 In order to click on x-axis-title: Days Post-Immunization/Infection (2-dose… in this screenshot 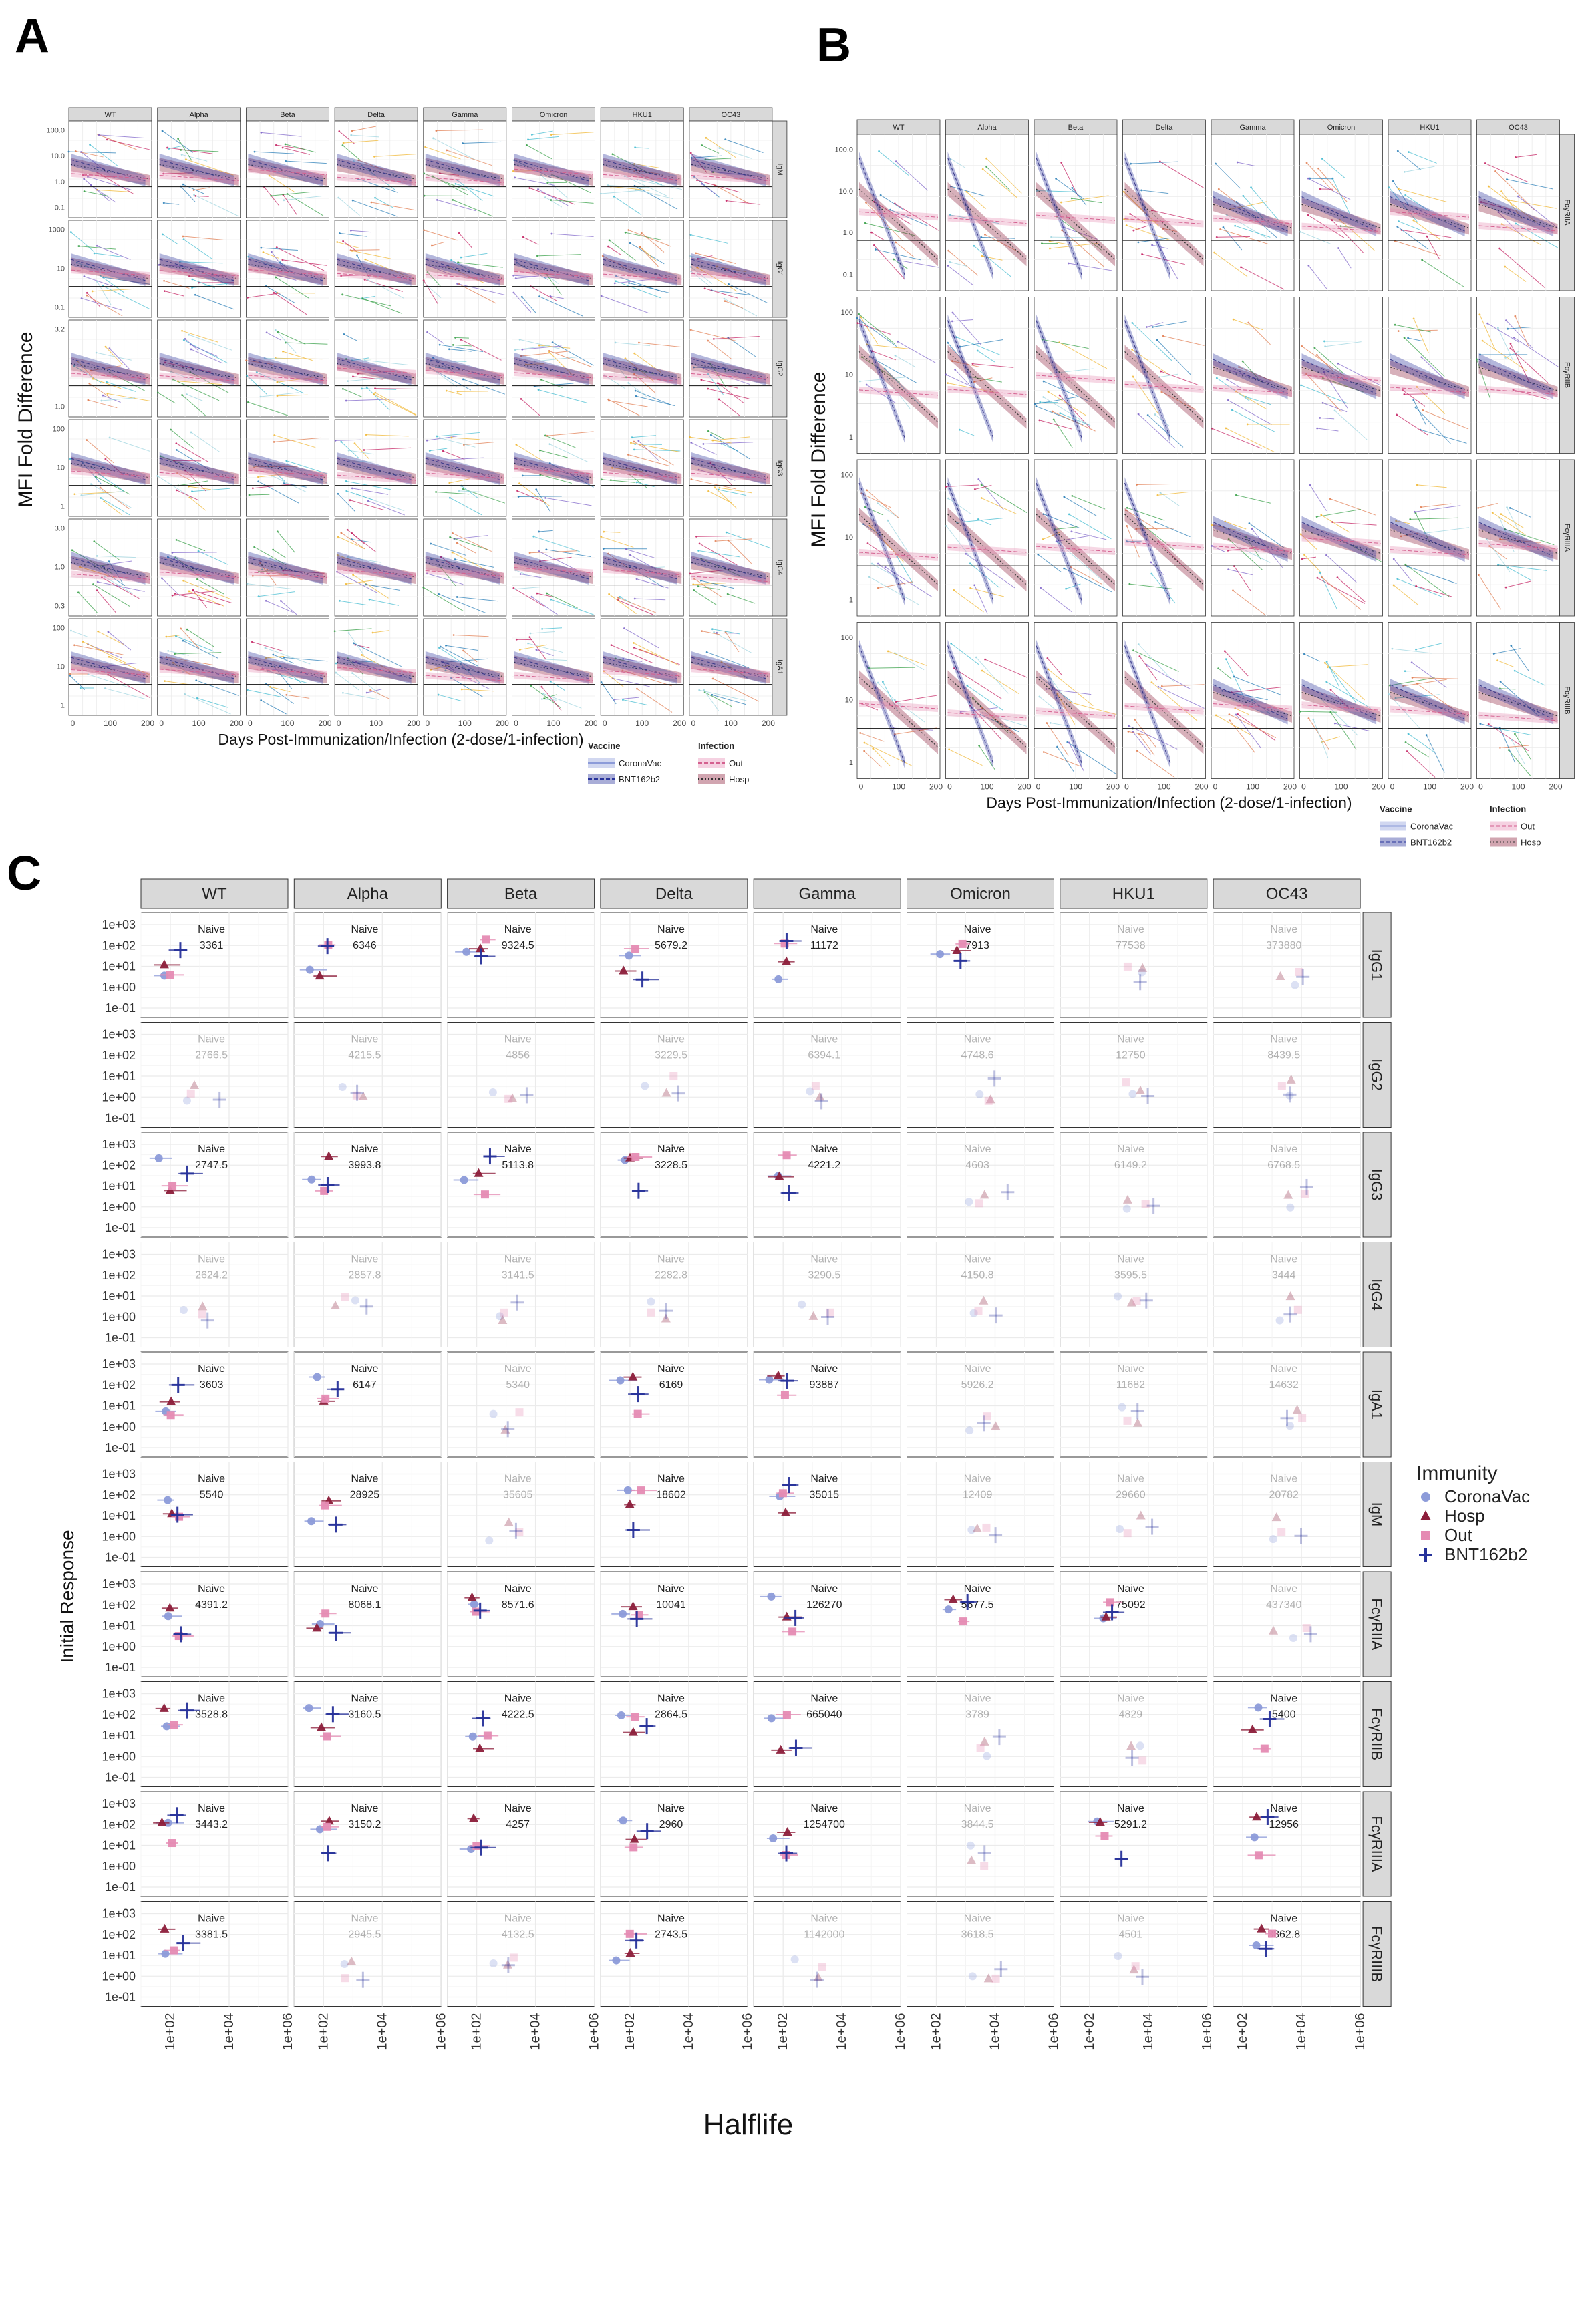, I will do `click(1169, 803)`.